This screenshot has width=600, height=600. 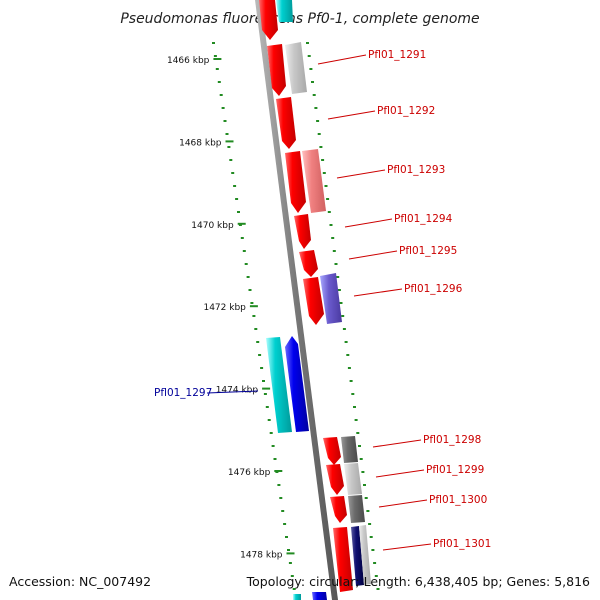 I want to click on gene-label: Pfl01_1294, so click(x=423, y=219).